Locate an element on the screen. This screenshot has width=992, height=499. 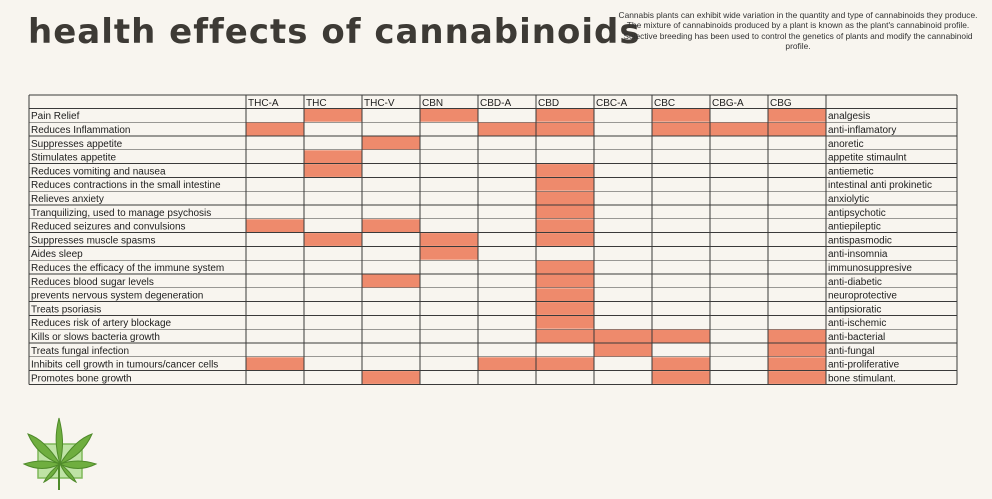
row-label: Treats psoriasis is located at coordinates (66, 309).